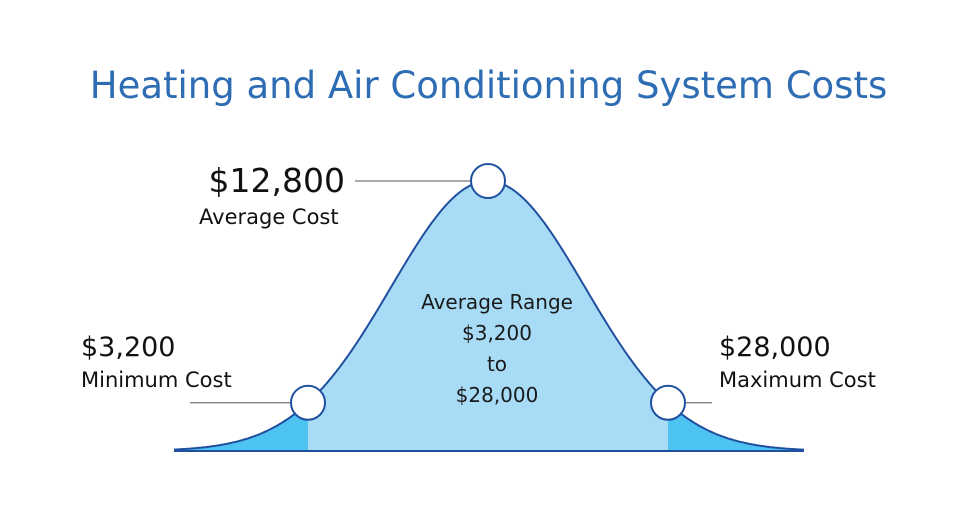 The width and height of the screenshot is (977, 525). Describe the element at coordinates (128, 347) in the screenshot. I see `minimum-value-label: $3,200` at that location.